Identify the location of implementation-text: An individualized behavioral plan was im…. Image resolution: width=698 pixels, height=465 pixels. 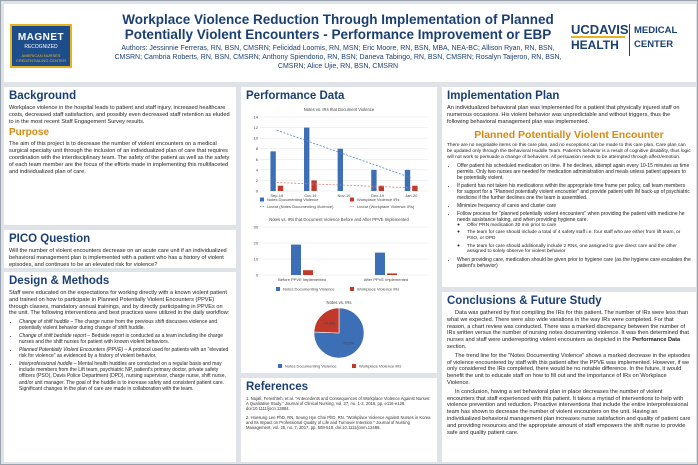
(563, 115).